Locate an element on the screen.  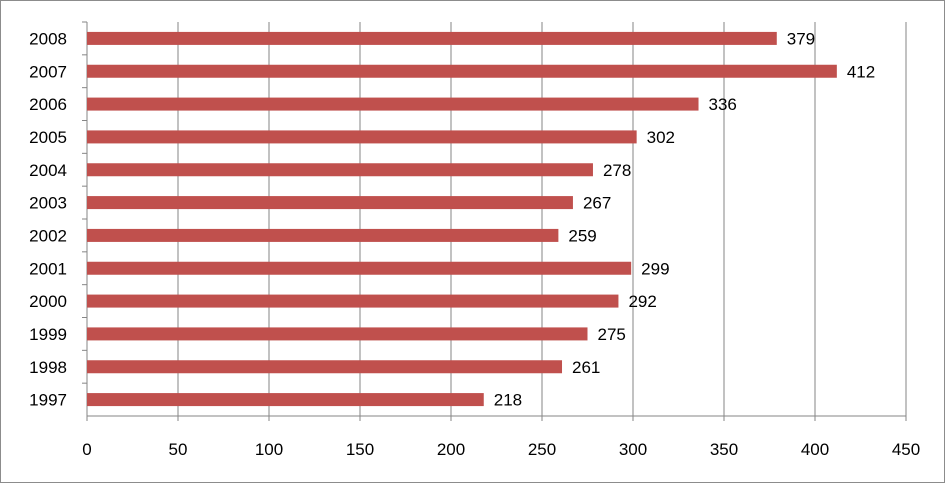
category-label: 1997 is located at coordinates (48, 400).